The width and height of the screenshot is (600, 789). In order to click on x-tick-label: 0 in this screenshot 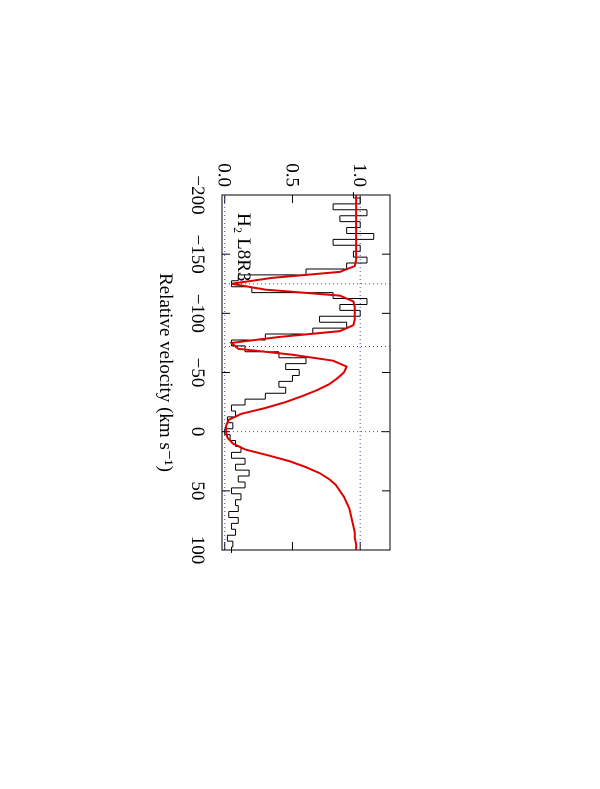, I will do `click(197, 432)`.